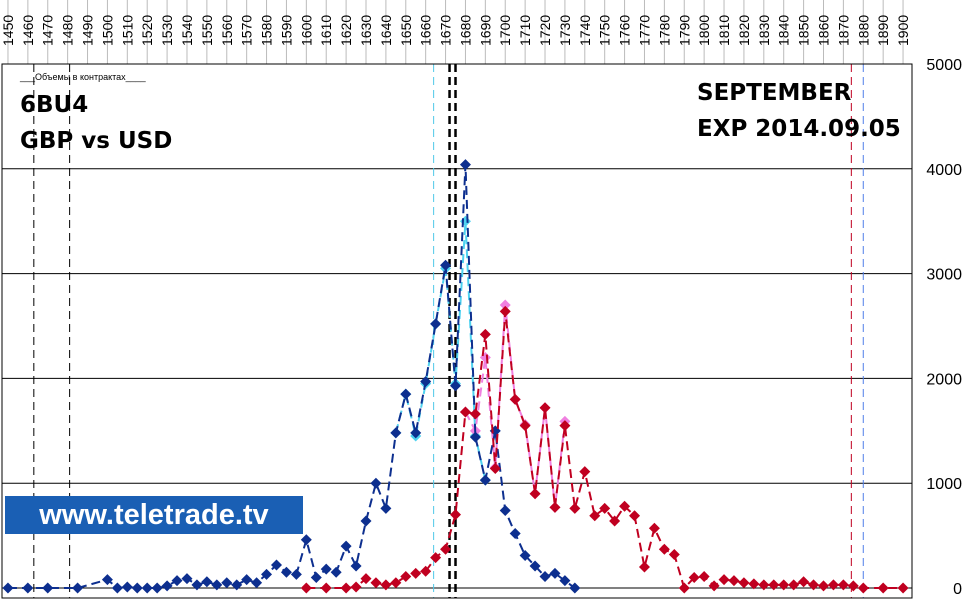 Image resolution: width=968 pixels, height=603 pixels. I want to click on x-tick-label: 1480, so click(68, 30).